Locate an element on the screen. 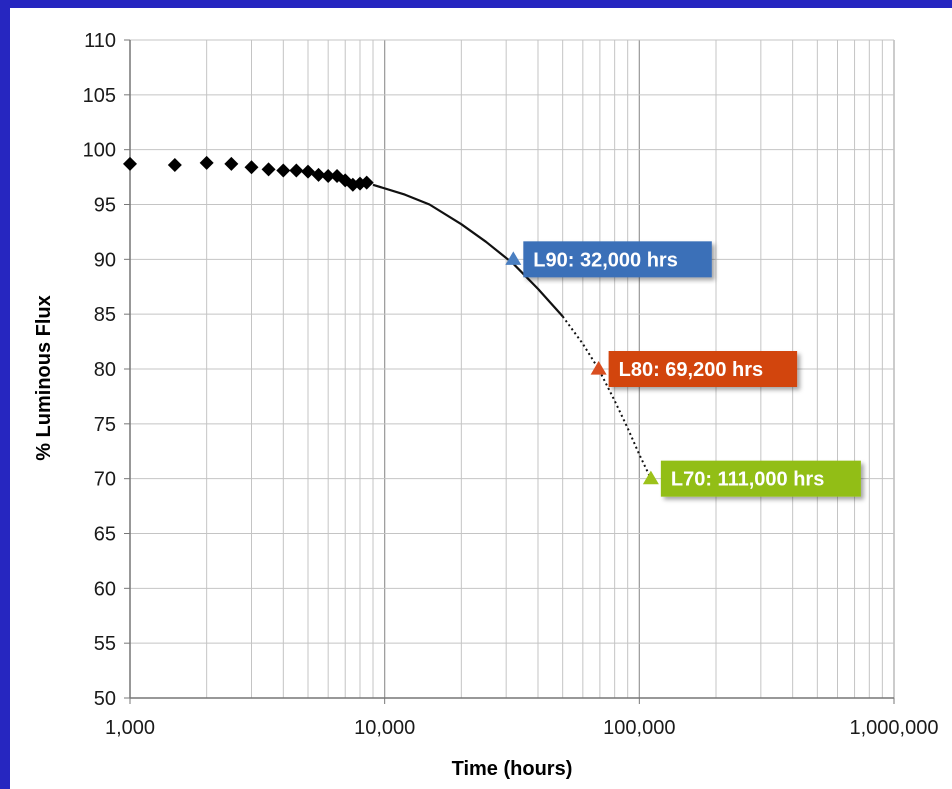 The height and width of the screenshot is (789, 952). y-tick-label: 95 is located at coordinates (105, 206).